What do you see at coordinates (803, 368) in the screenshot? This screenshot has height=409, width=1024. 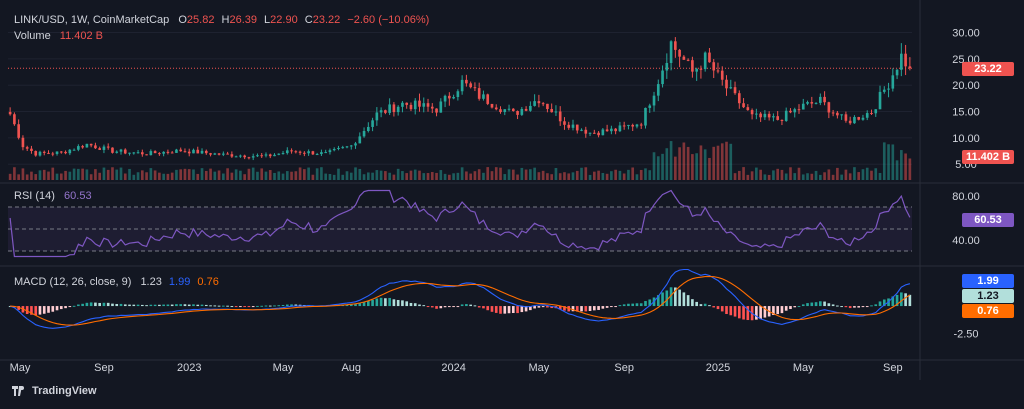 I see `time-tick-label: May` at bounding box center [803, 368].